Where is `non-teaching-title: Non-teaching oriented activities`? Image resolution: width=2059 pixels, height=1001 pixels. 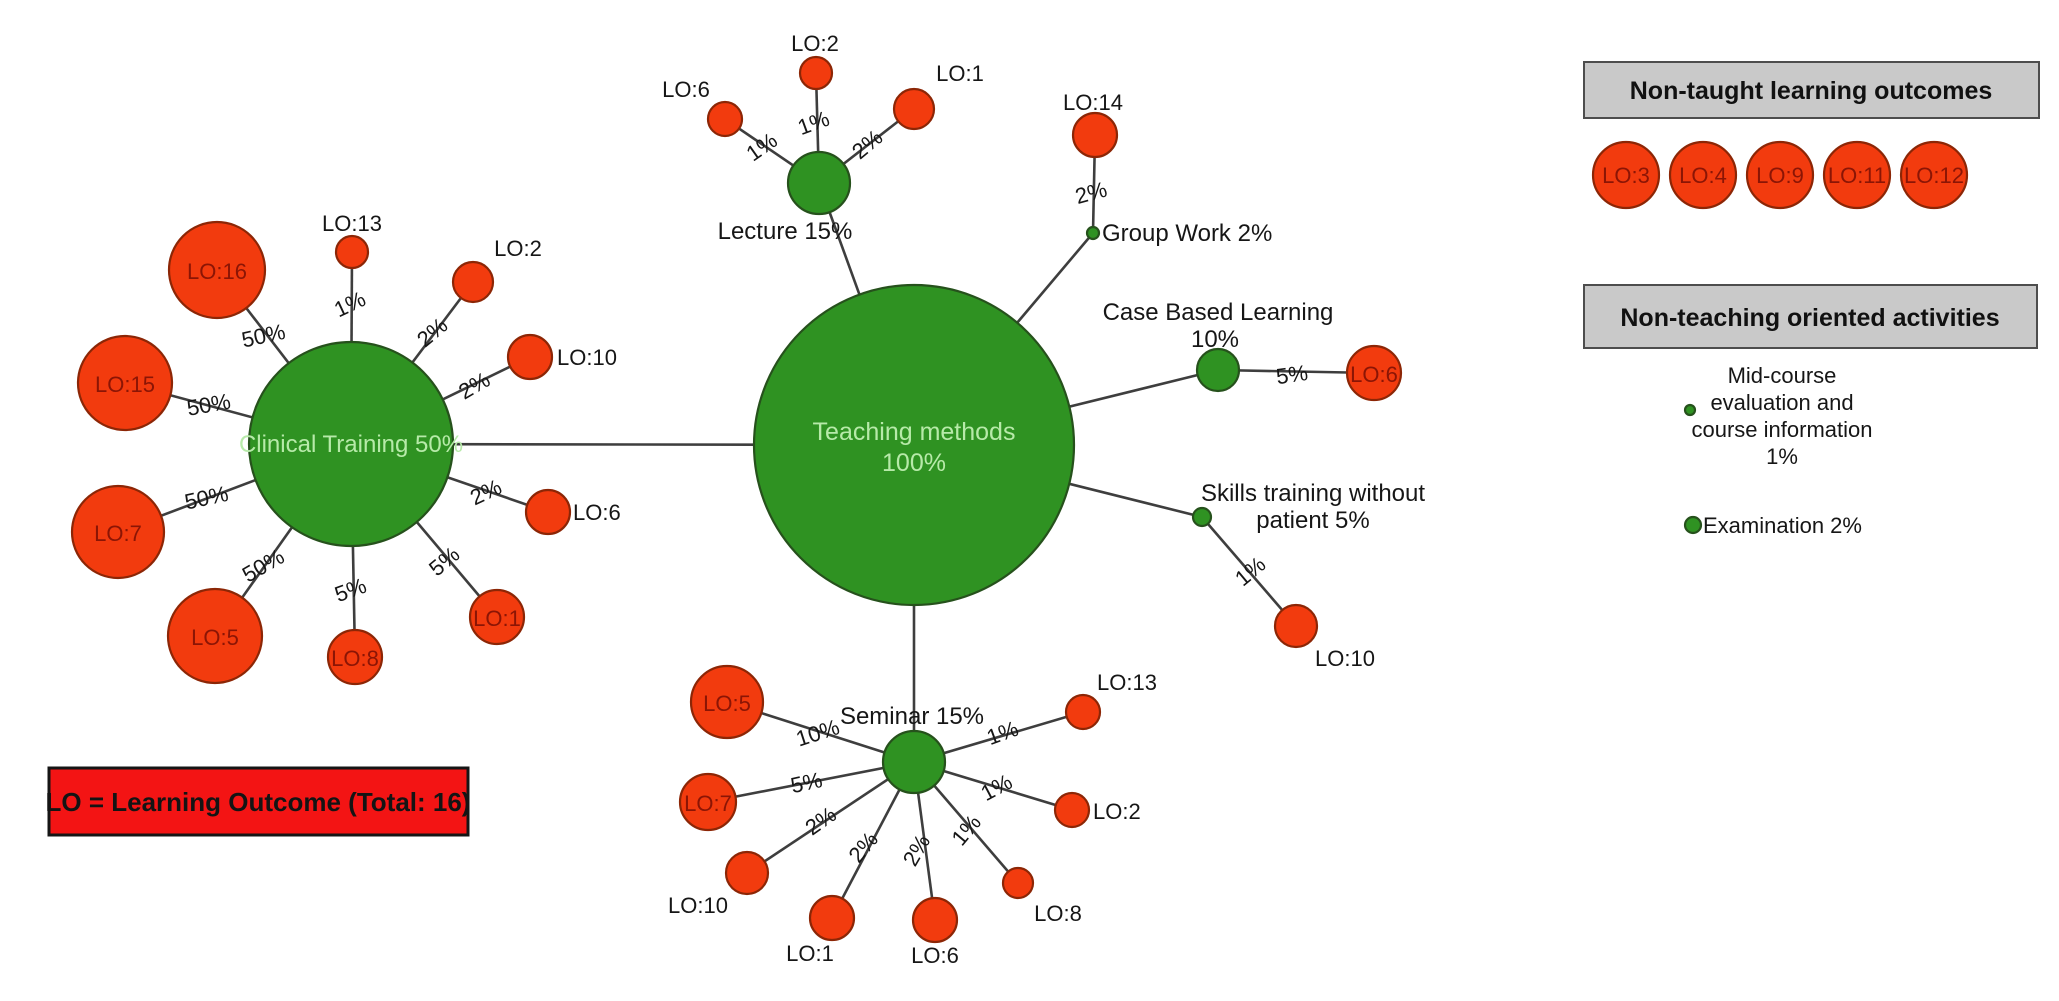 non-teaching-title: Non-teaching oriented activities is located at coordinates (1809, 318).